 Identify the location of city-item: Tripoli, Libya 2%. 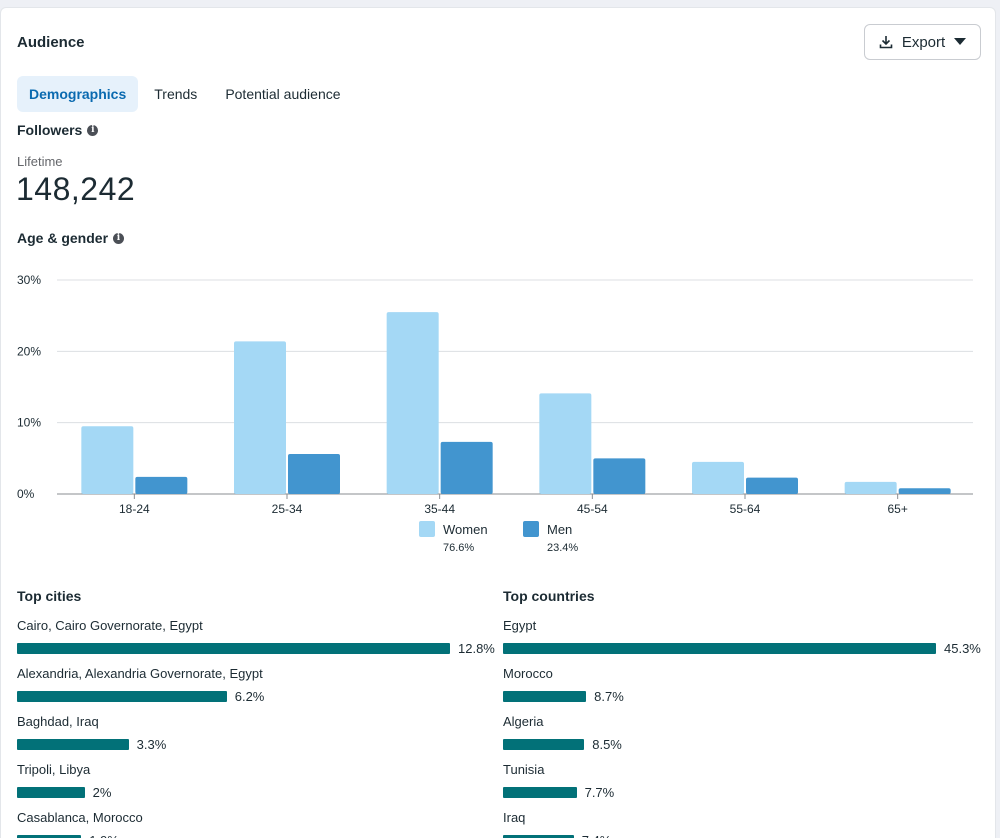
(257, 786).